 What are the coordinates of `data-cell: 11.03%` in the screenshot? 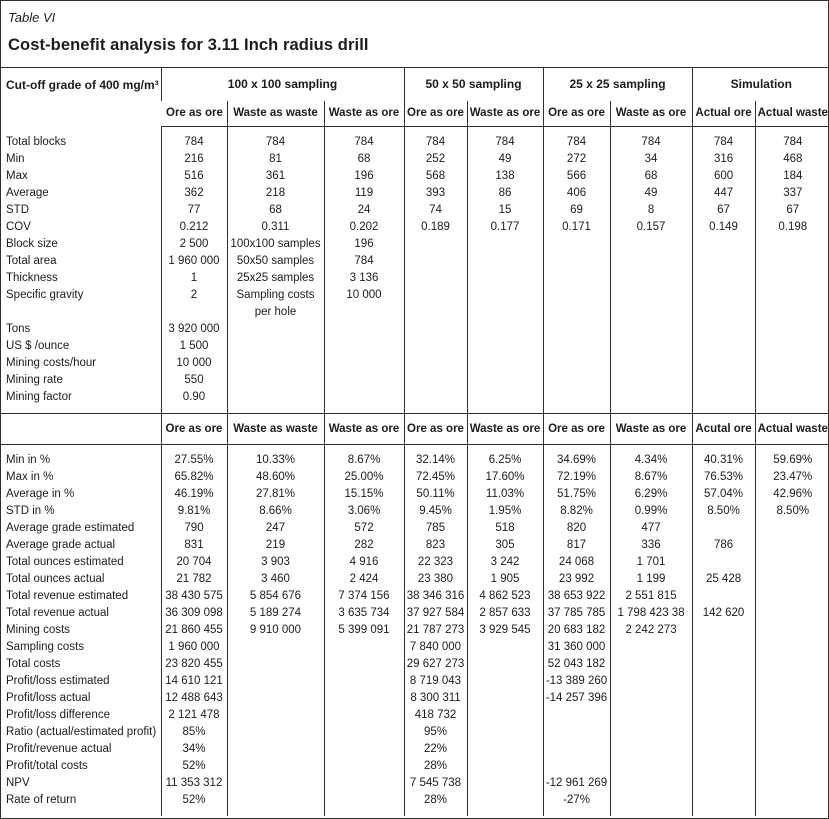 It's located at (505, 494).